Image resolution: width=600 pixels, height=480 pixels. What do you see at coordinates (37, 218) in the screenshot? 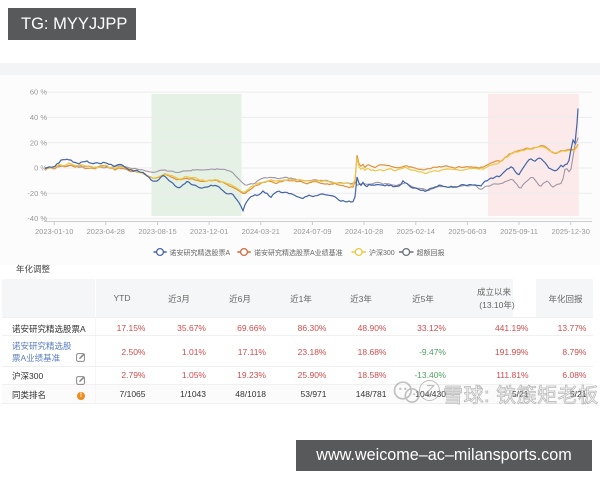
I see `svg-text: -40 %` at bounding box center [37, 218].